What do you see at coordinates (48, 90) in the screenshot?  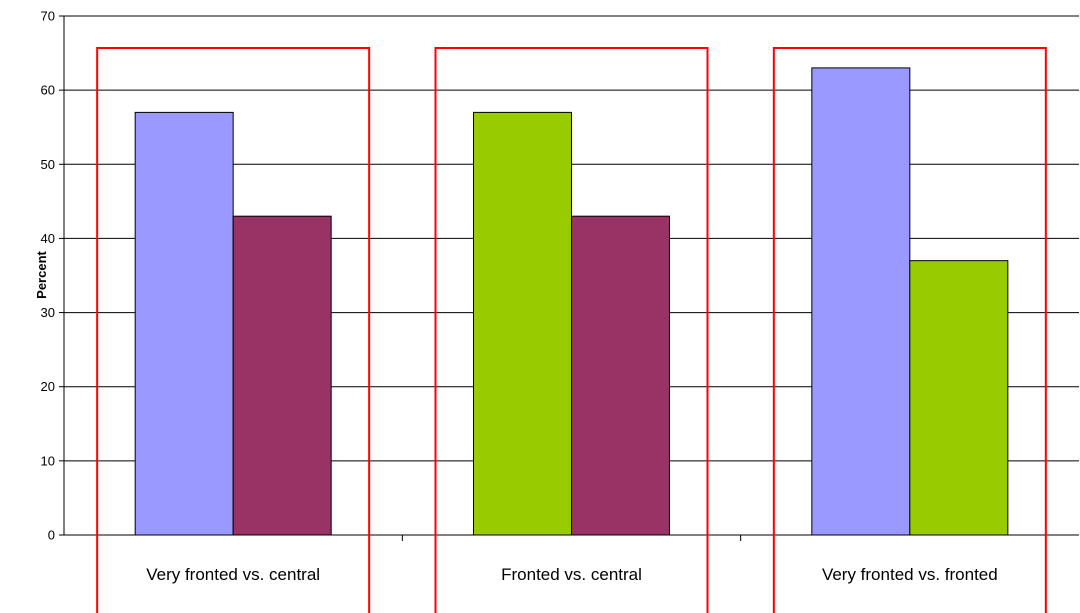 I see `y-tick-label: 60` at bounding box center [48, 90].